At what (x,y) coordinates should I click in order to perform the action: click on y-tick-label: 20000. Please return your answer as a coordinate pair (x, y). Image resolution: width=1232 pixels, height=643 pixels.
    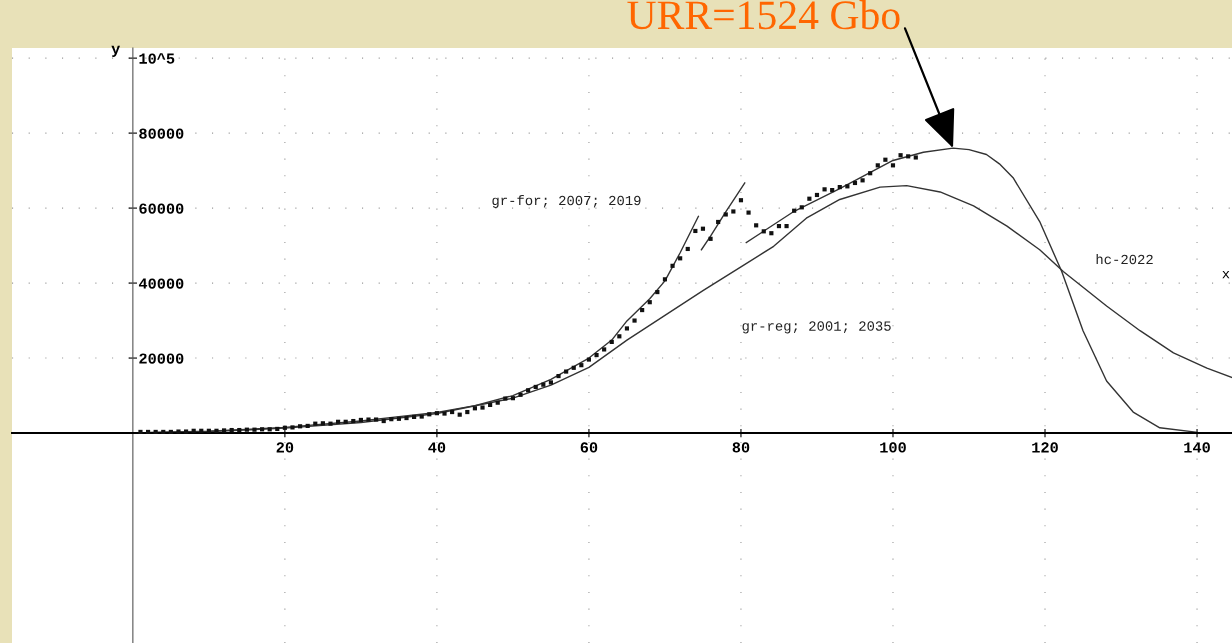
    Looking at the image, I should click on (161, 358).